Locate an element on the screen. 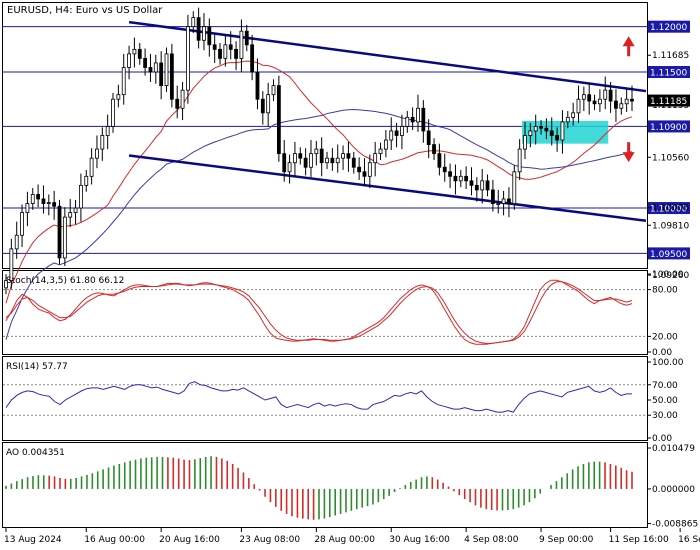 This screenshot has height=550, width=700. osc-axis-label: 30.00 is located at coordinates (665, 416).